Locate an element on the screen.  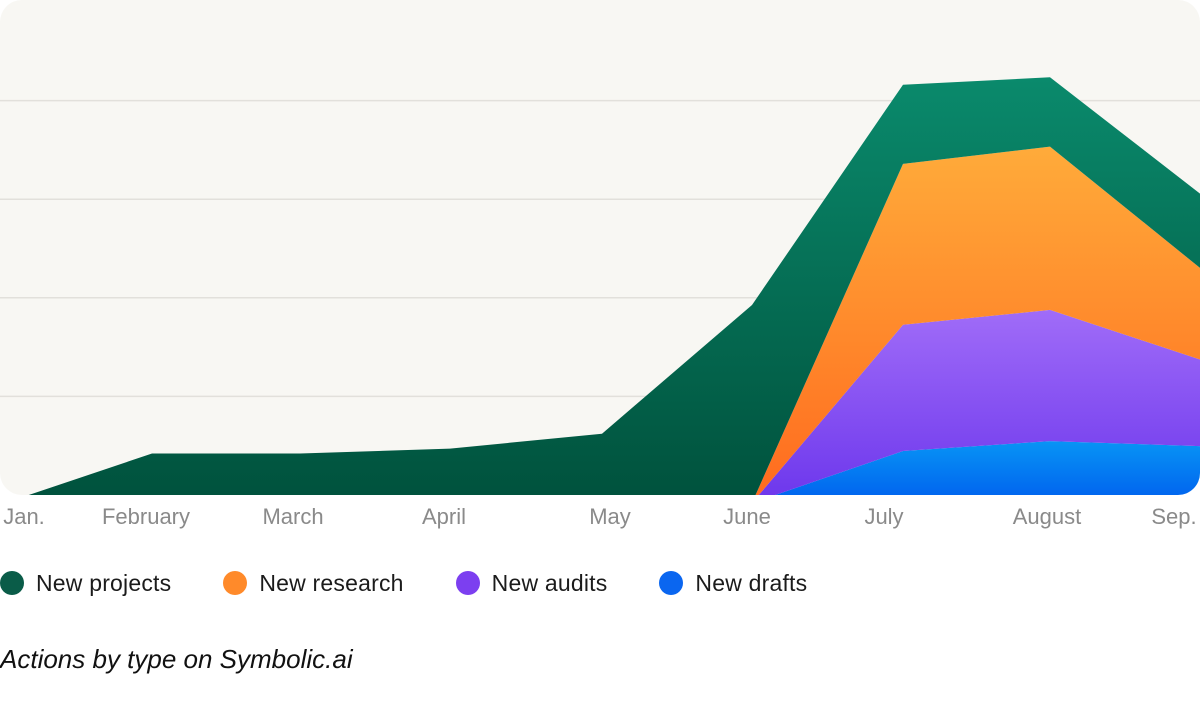
legend-label: New projects is located at coordinates (104, 582).